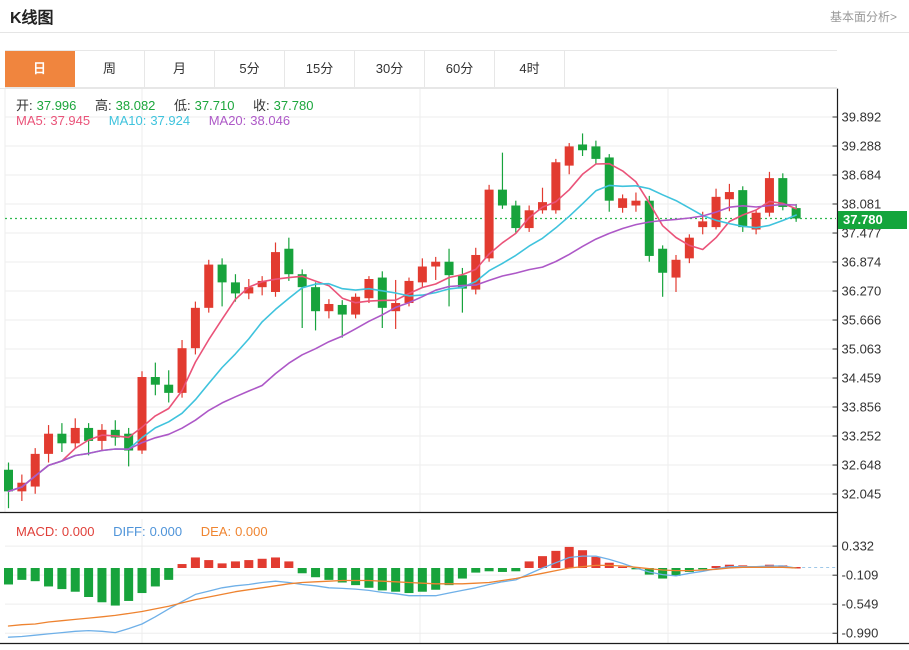 This screenshot has height=650, width=909. What do you see at coordinates (862, 494) in the screenshot?
I see `svg-text: 32.045` at bounding box center [862, 494].